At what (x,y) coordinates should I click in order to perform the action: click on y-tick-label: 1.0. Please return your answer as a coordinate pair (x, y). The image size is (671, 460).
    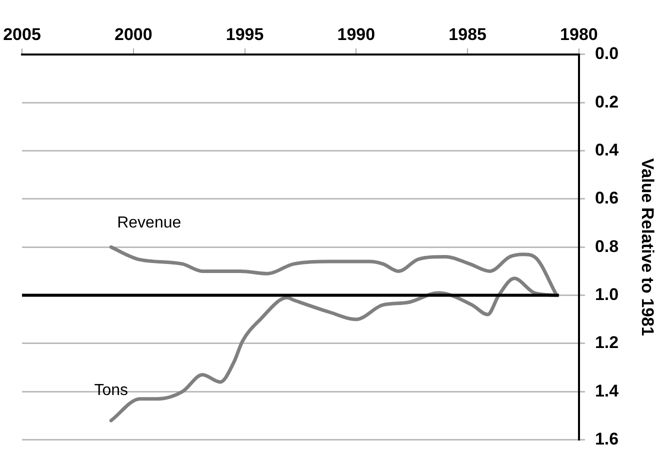
    Looking at the image, I should click on (606, 294).